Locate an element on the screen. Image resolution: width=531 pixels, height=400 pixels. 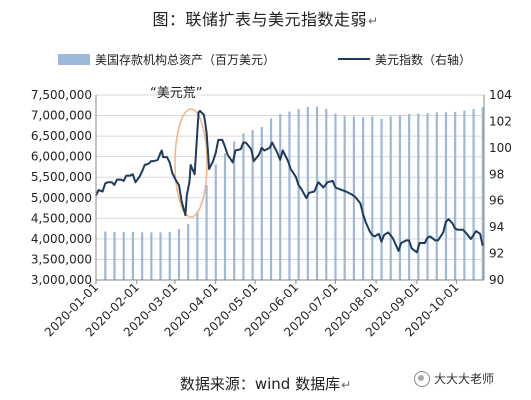
y-left-tick-label: 6,500,000 is located at coordinates (61, 136).